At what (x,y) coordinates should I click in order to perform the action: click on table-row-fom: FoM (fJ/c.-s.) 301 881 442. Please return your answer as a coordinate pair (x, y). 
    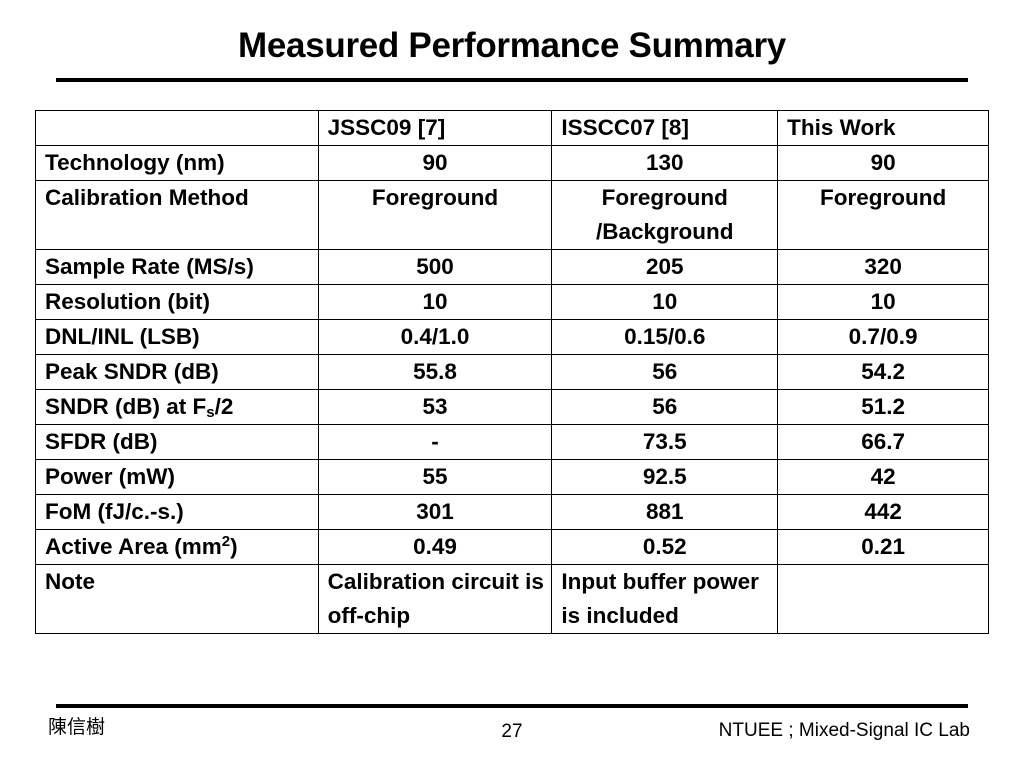
    Looking at the image, I should click on (512, 512).